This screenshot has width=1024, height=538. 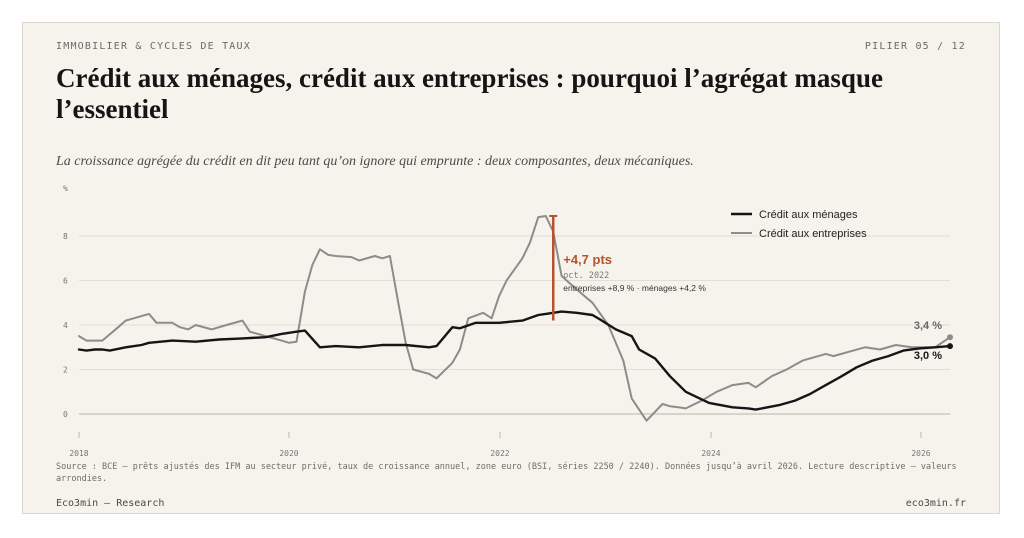 What do you see at coordinates (65, 281) in the screenshot?
I see `y-tick-label: 6` at bounding box center [65, 281].